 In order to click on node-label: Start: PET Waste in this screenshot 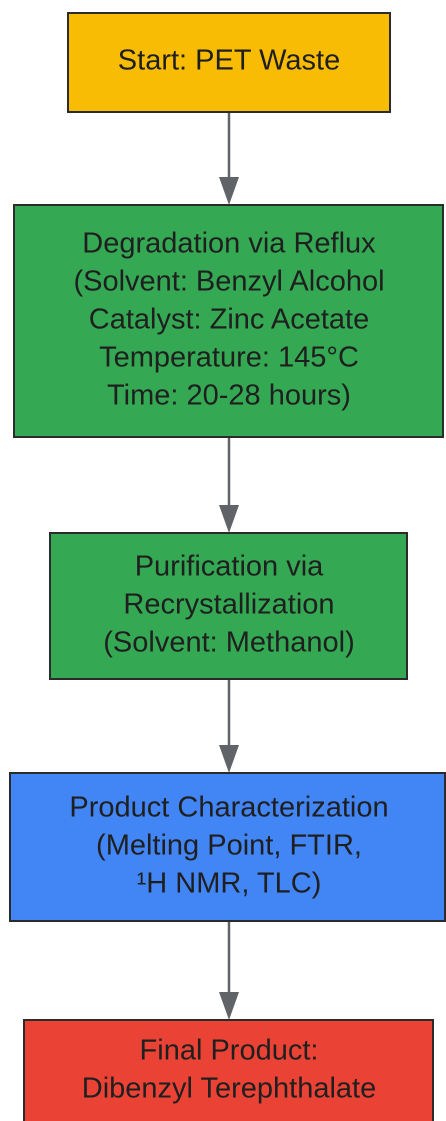, I will do `click(229, 61)`.